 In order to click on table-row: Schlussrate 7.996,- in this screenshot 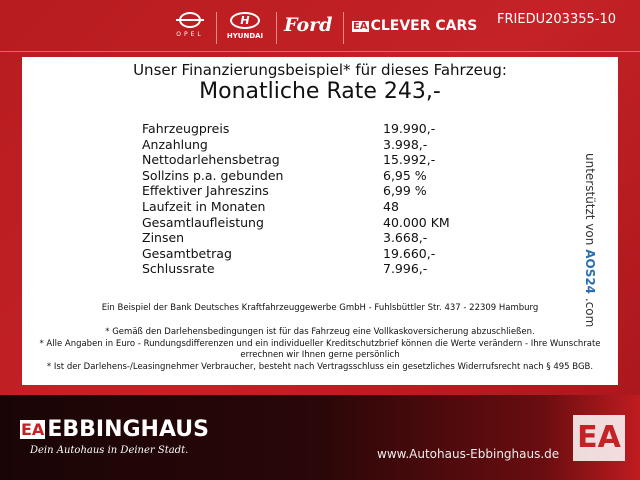, I will do `click(296, 269)`.